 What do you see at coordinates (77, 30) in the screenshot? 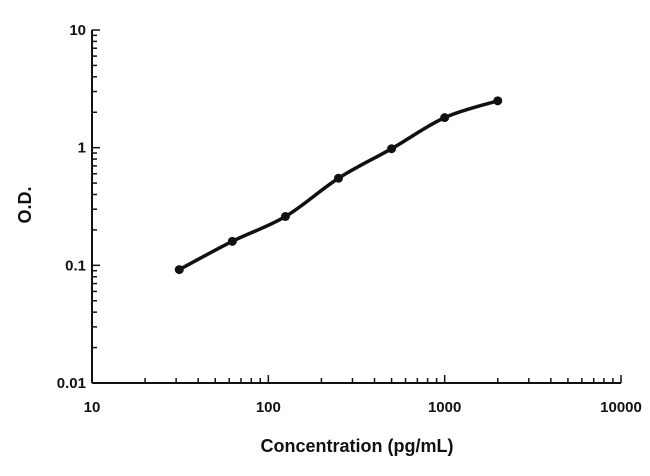
I see `y-tick-label: 10` at bounding box center [77, 30].